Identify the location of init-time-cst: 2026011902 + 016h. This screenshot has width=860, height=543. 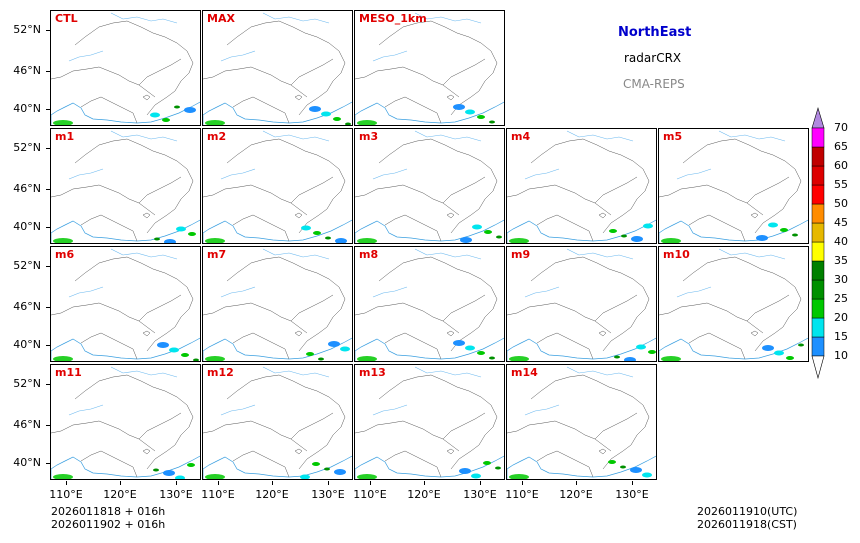
(108, 524).